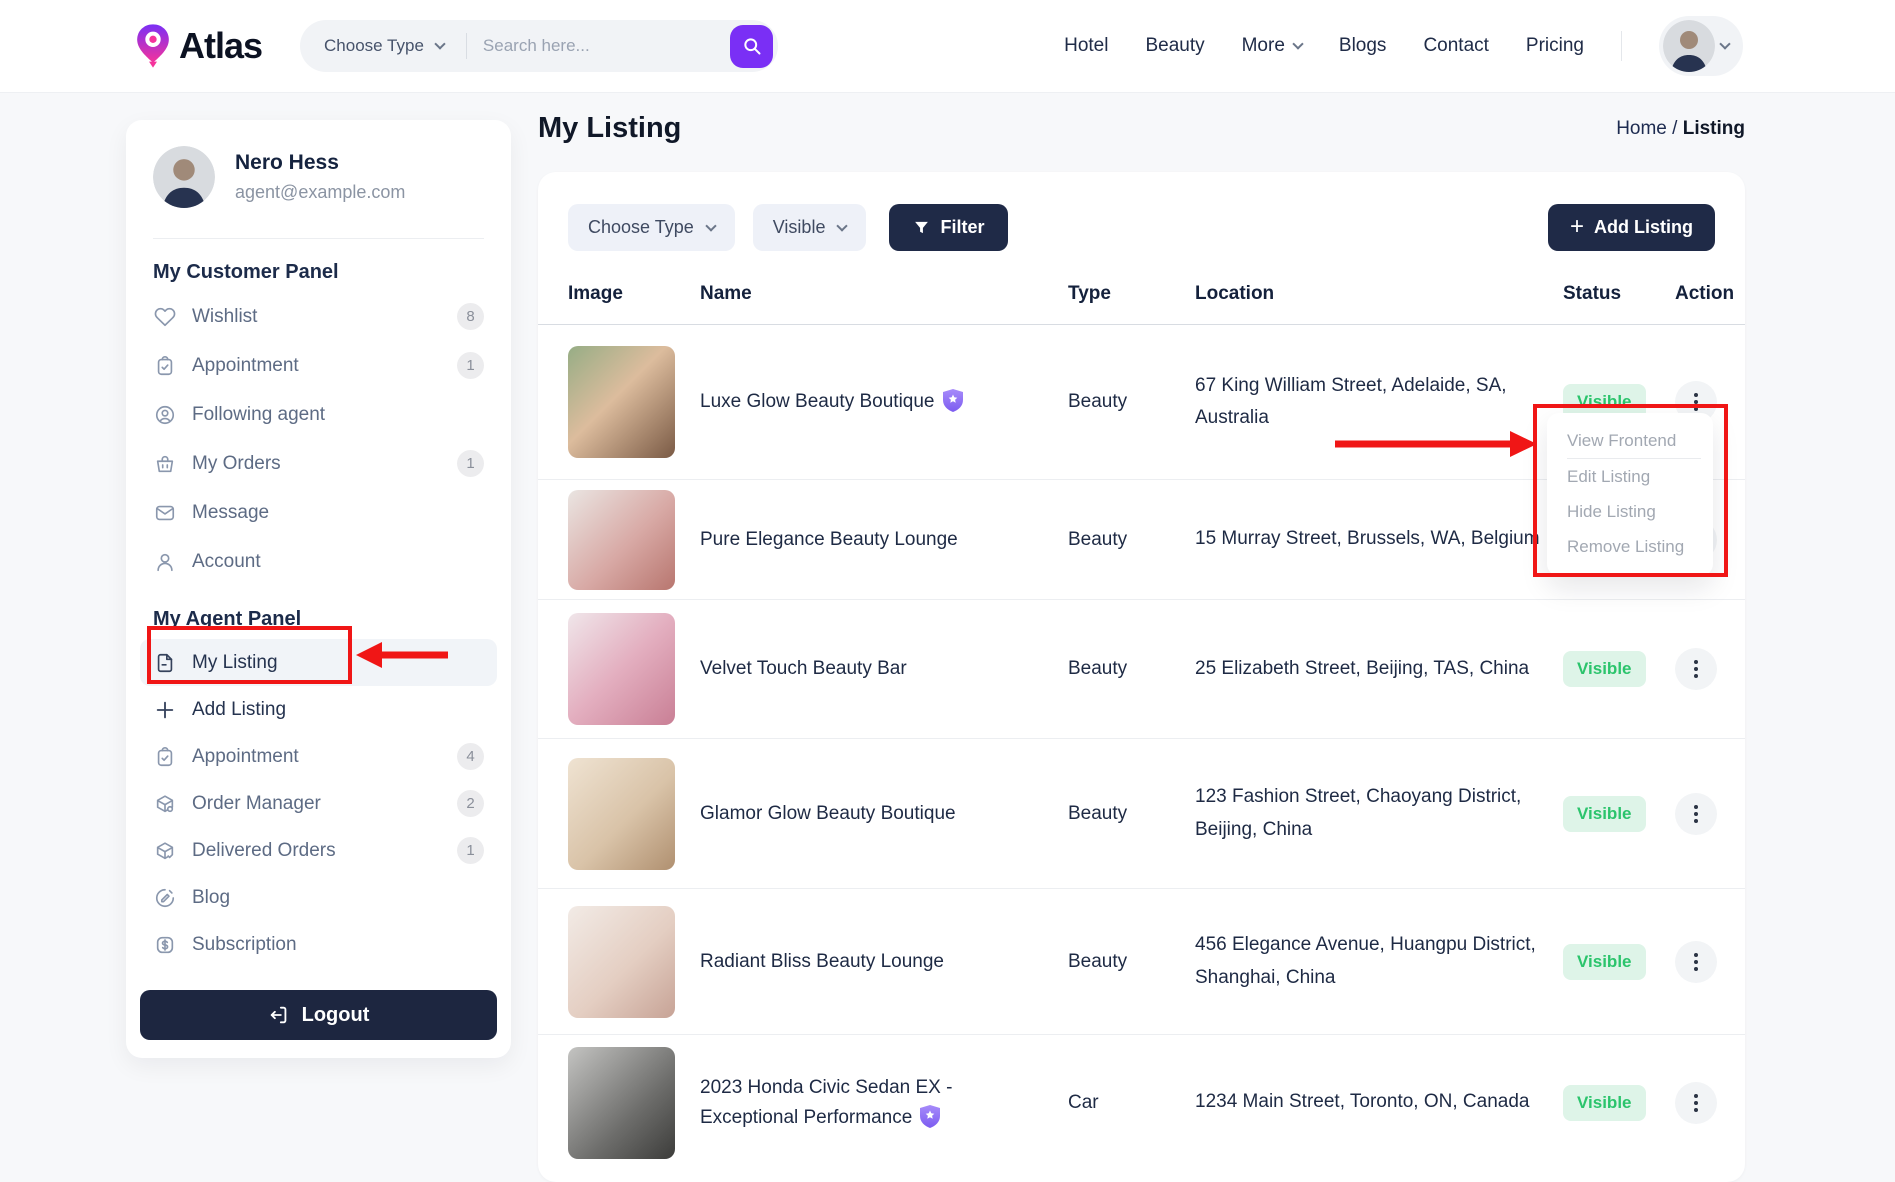 This screenshot has height=1182, width=1895. What do you see at coordinates (153, 46) in the screenshot?
I see `location-pin-icon` at bounding box center [153, 46].